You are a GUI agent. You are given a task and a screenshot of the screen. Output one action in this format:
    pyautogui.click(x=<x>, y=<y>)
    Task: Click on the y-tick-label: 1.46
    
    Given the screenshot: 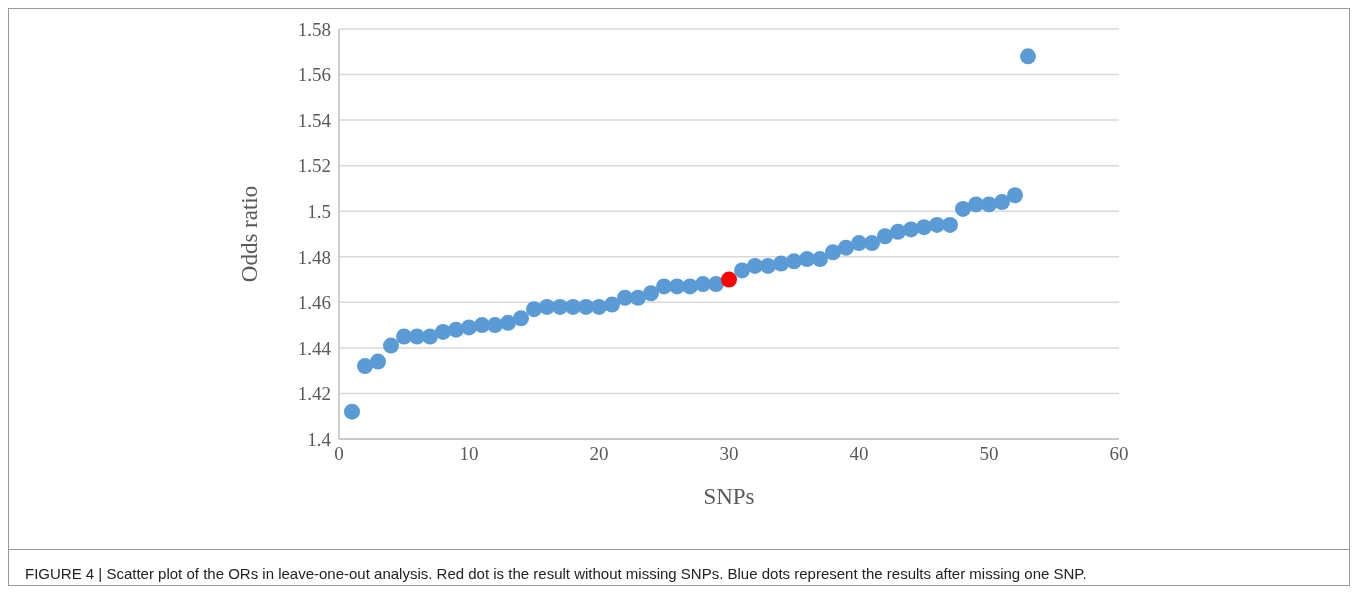 What is the action you would take?
    pyautogui.click(x=314, y=303)
    